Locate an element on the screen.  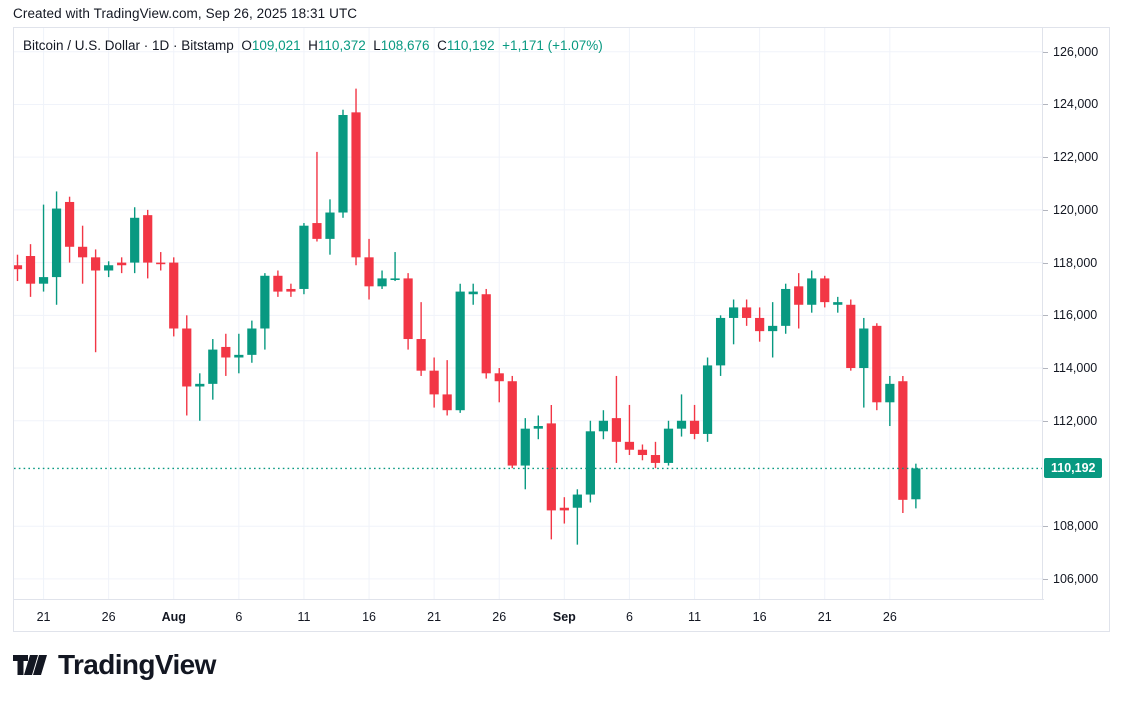
price-tick-label: 122,000 is located at coordinates (1076, 157).